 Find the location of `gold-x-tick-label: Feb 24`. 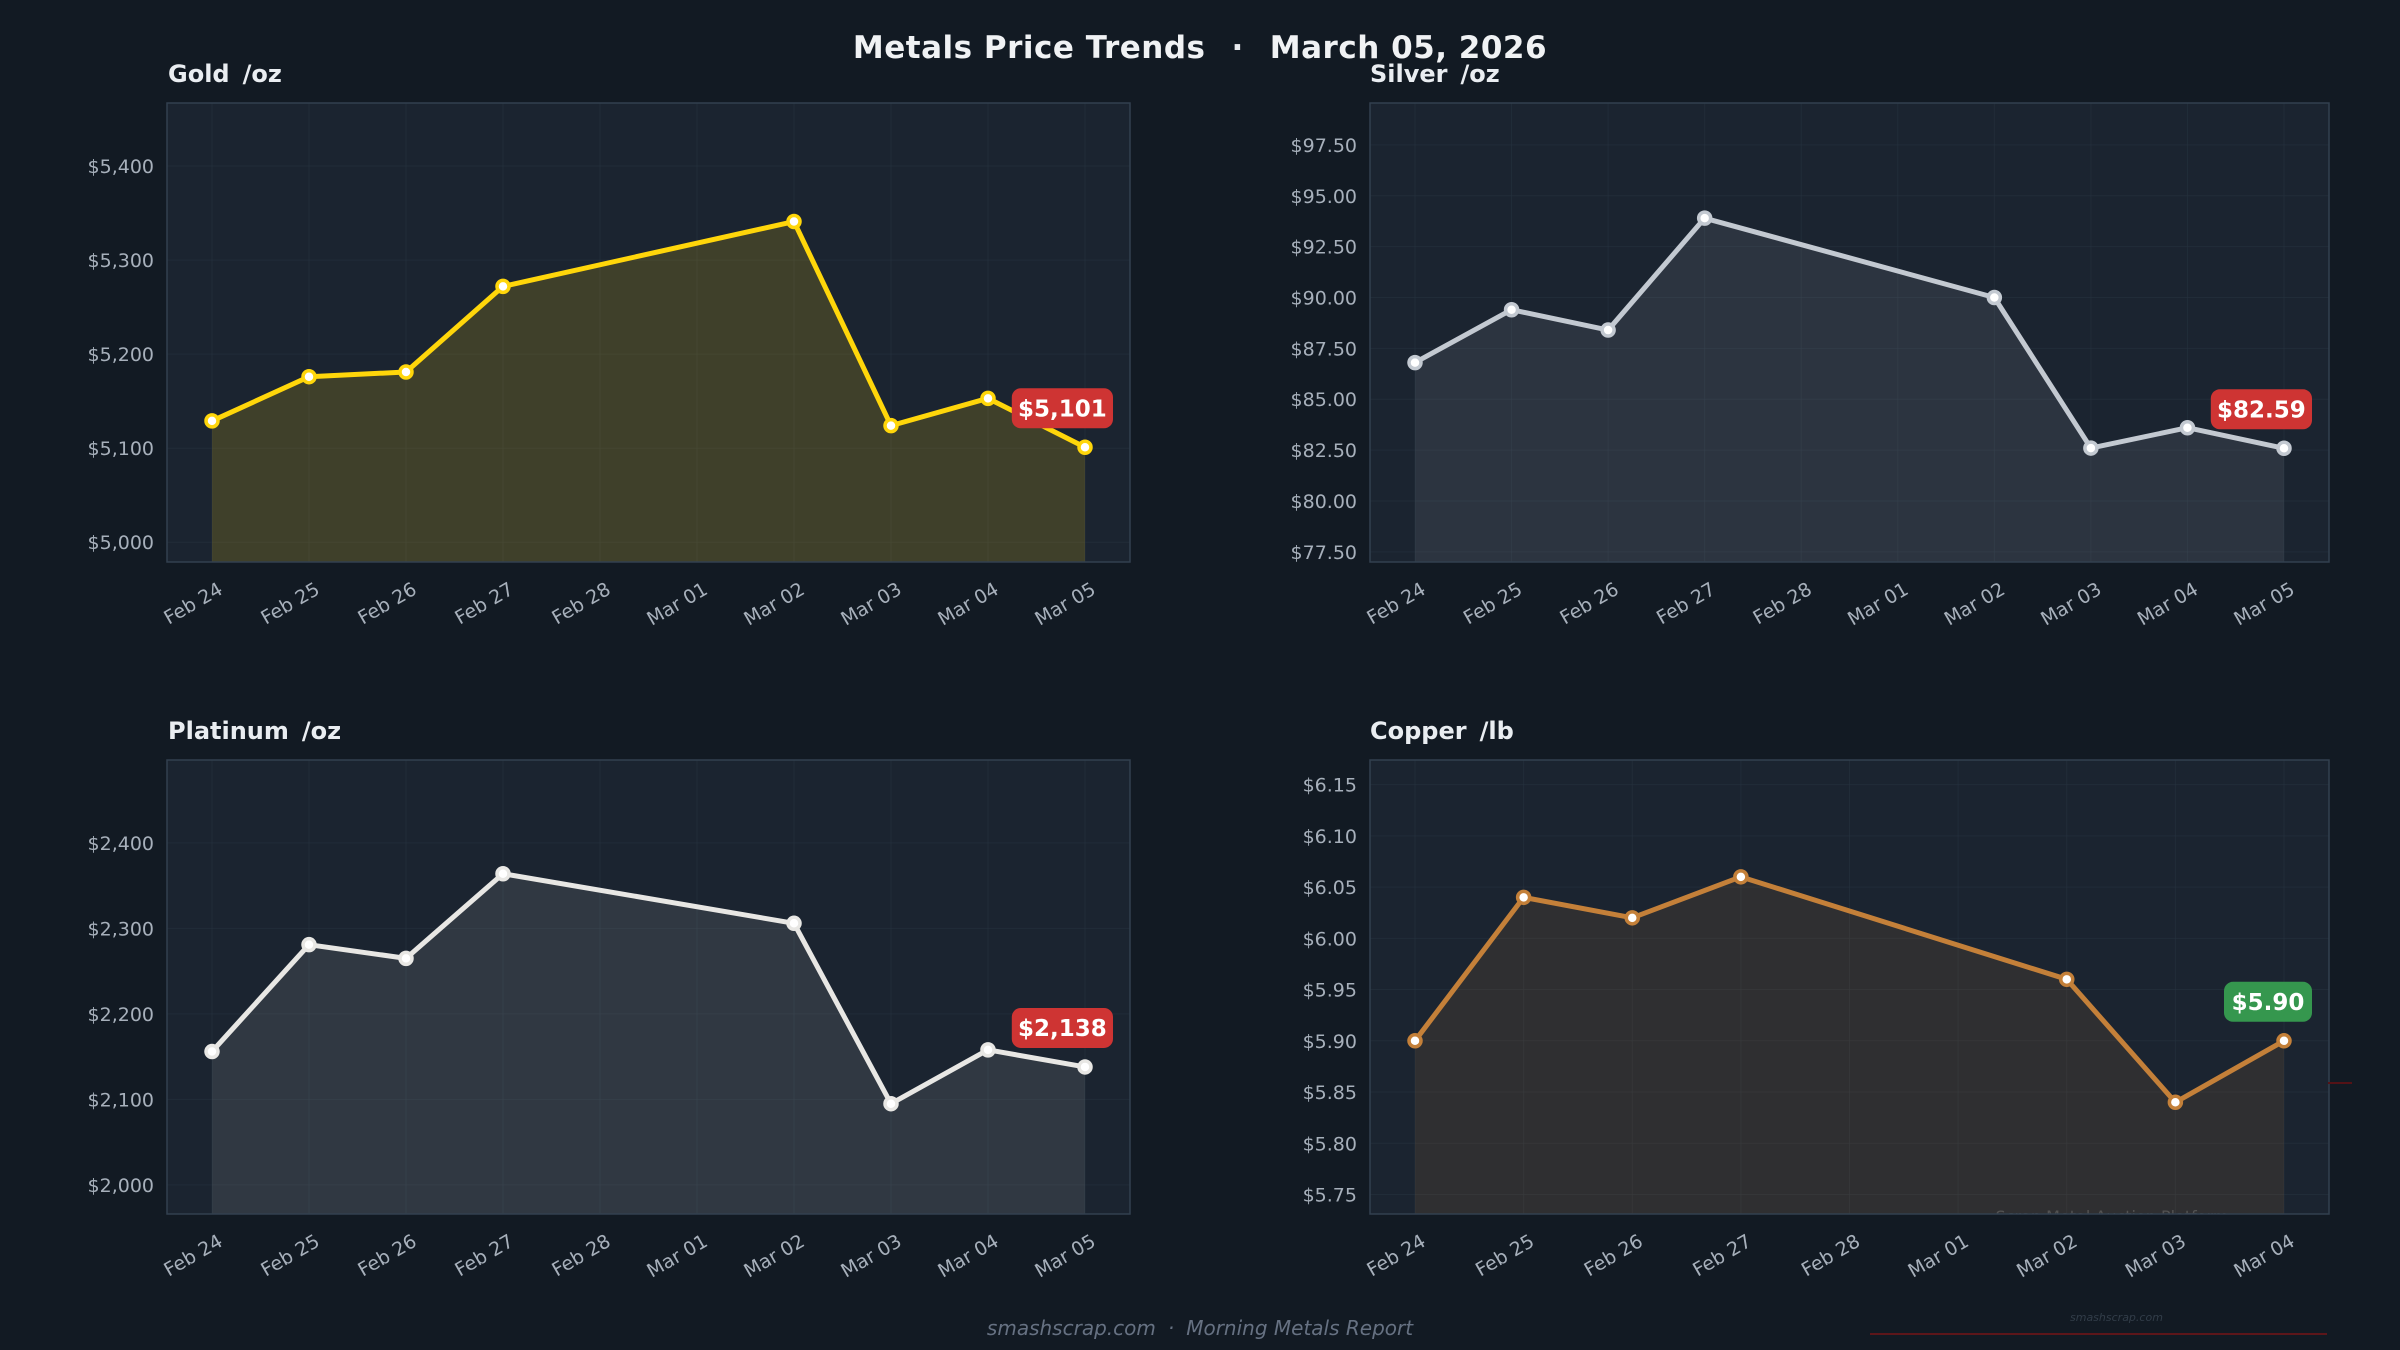

gold-x-tick-label: Feb 24 is located at coordinates (193, 603).